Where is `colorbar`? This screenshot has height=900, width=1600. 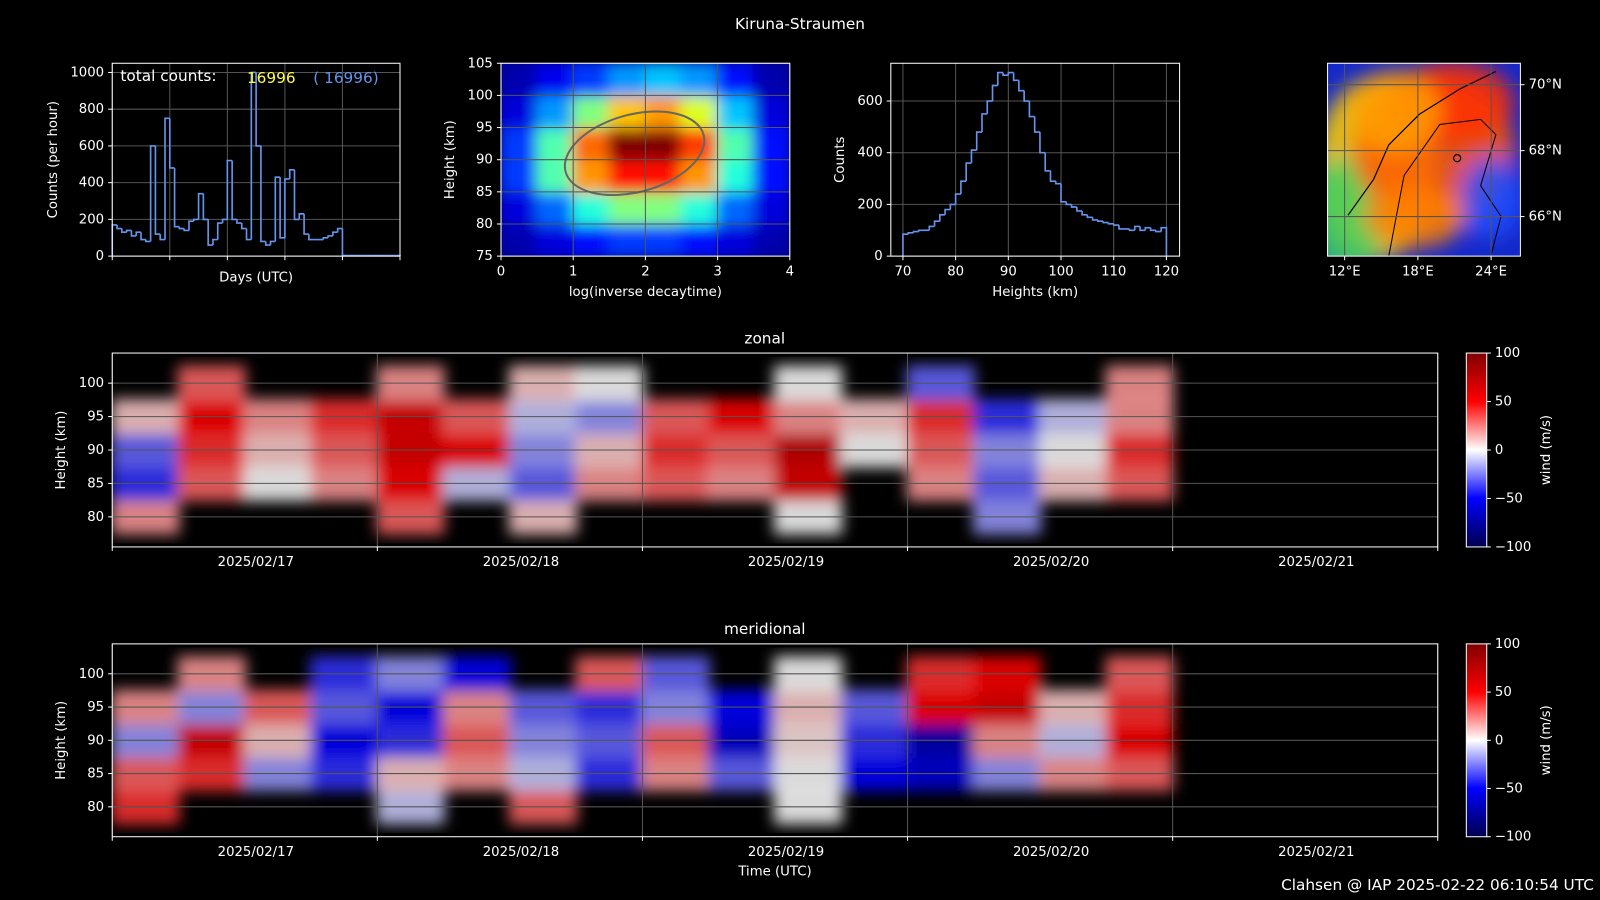
colorbar is located at coordinates (1476, 450).